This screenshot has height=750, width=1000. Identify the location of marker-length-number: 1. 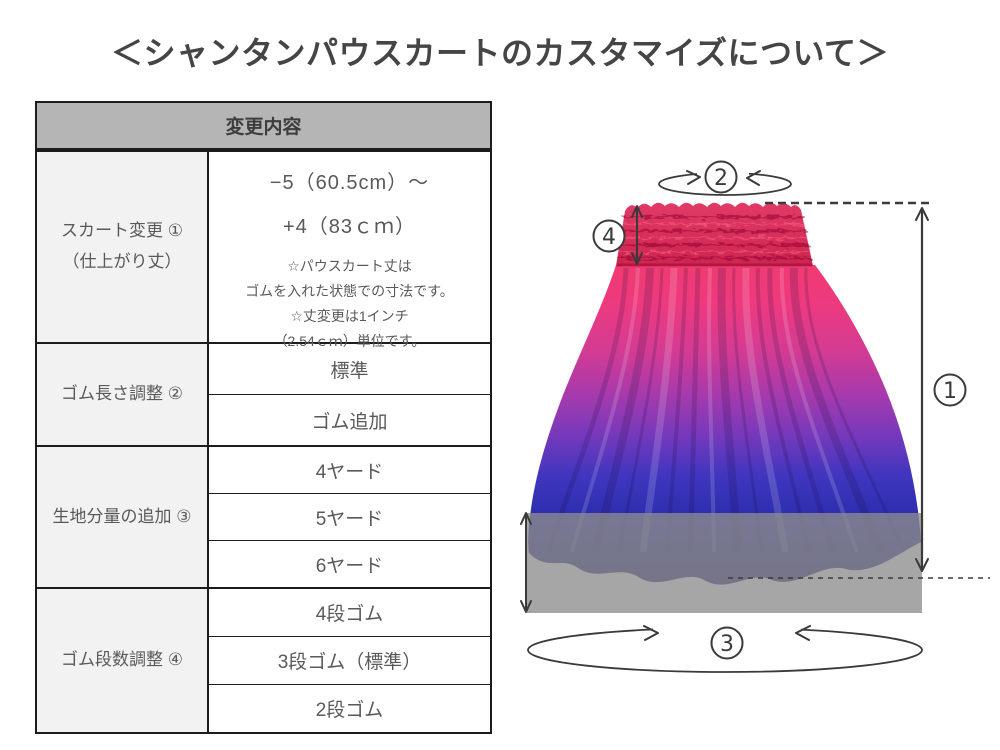
(950, 391).